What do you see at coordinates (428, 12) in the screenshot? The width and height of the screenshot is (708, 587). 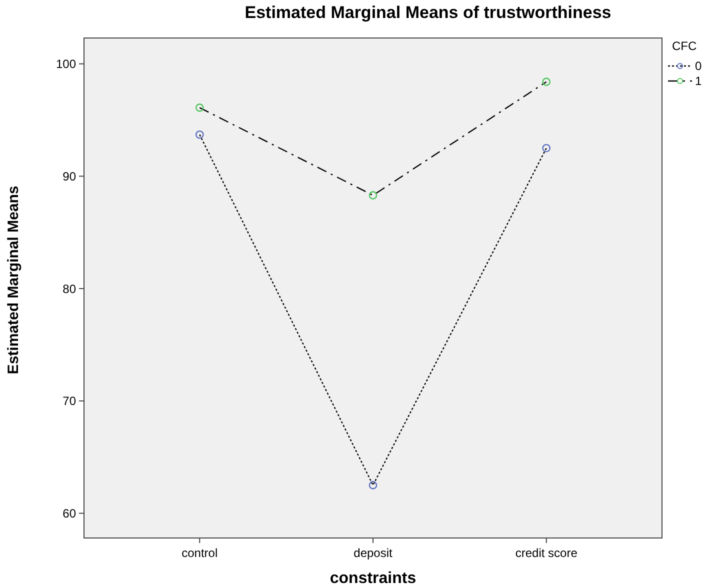 I see `chart-title: Estimated Marginal Means of trustworthiness` at bounding box center [428, 12].